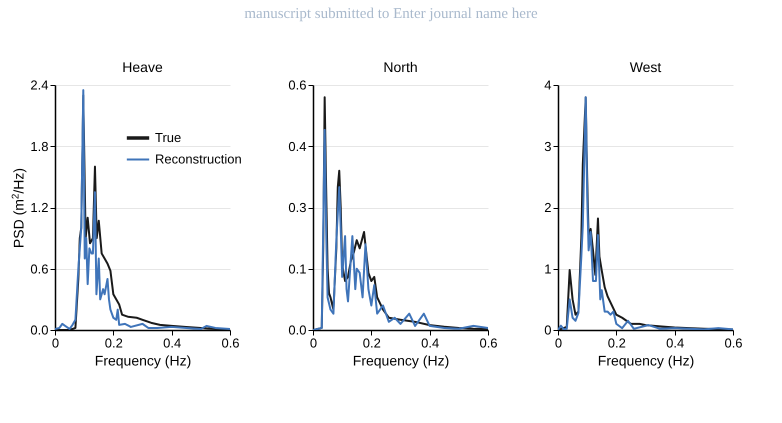  Describe the element at coordinates (391, 14) in the screenshot. I see `text: manuscript submitted to Enter journal name here` at that location.